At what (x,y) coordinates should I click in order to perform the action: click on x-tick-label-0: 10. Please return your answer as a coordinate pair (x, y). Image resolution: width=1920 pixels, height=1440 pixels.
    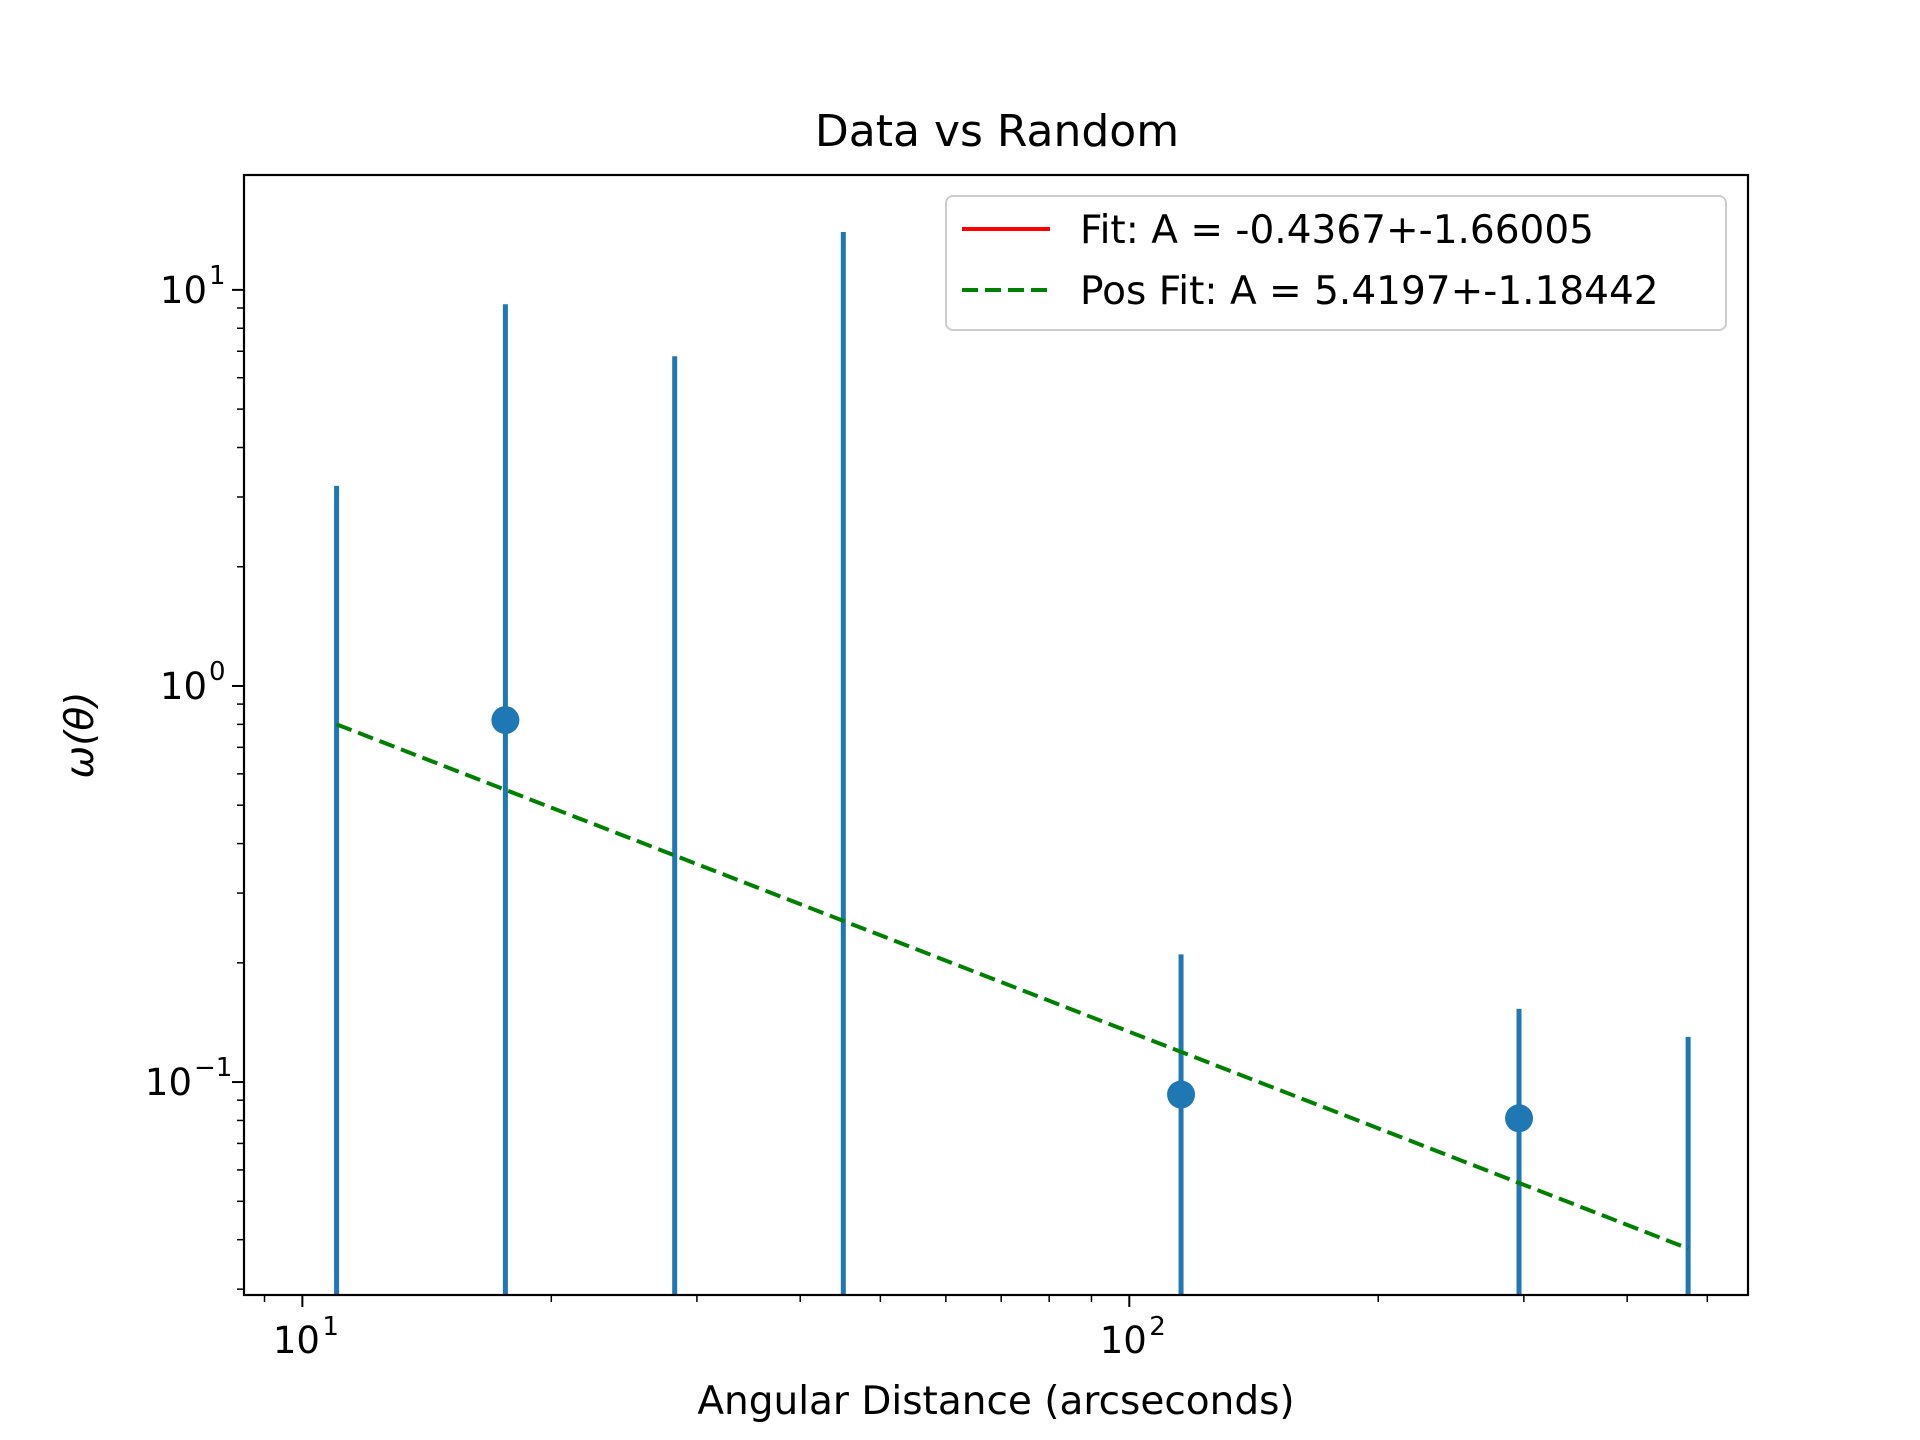
    Looking at the image, I should click on (296, 1340).